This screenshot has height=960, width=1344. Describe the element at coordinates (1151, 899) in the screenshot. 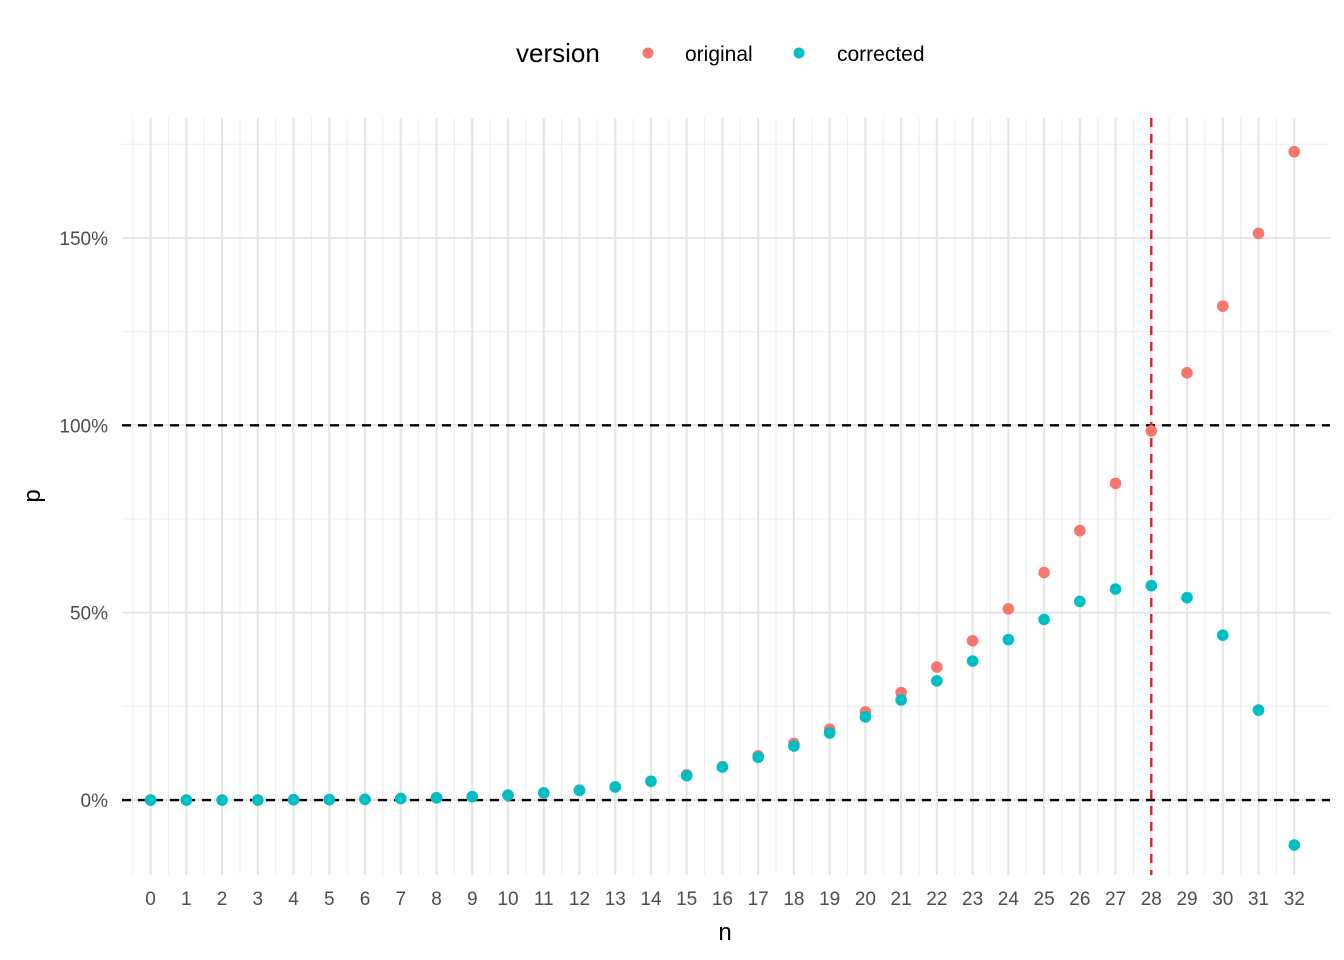

I see `x-tick-label: 28` at that location.